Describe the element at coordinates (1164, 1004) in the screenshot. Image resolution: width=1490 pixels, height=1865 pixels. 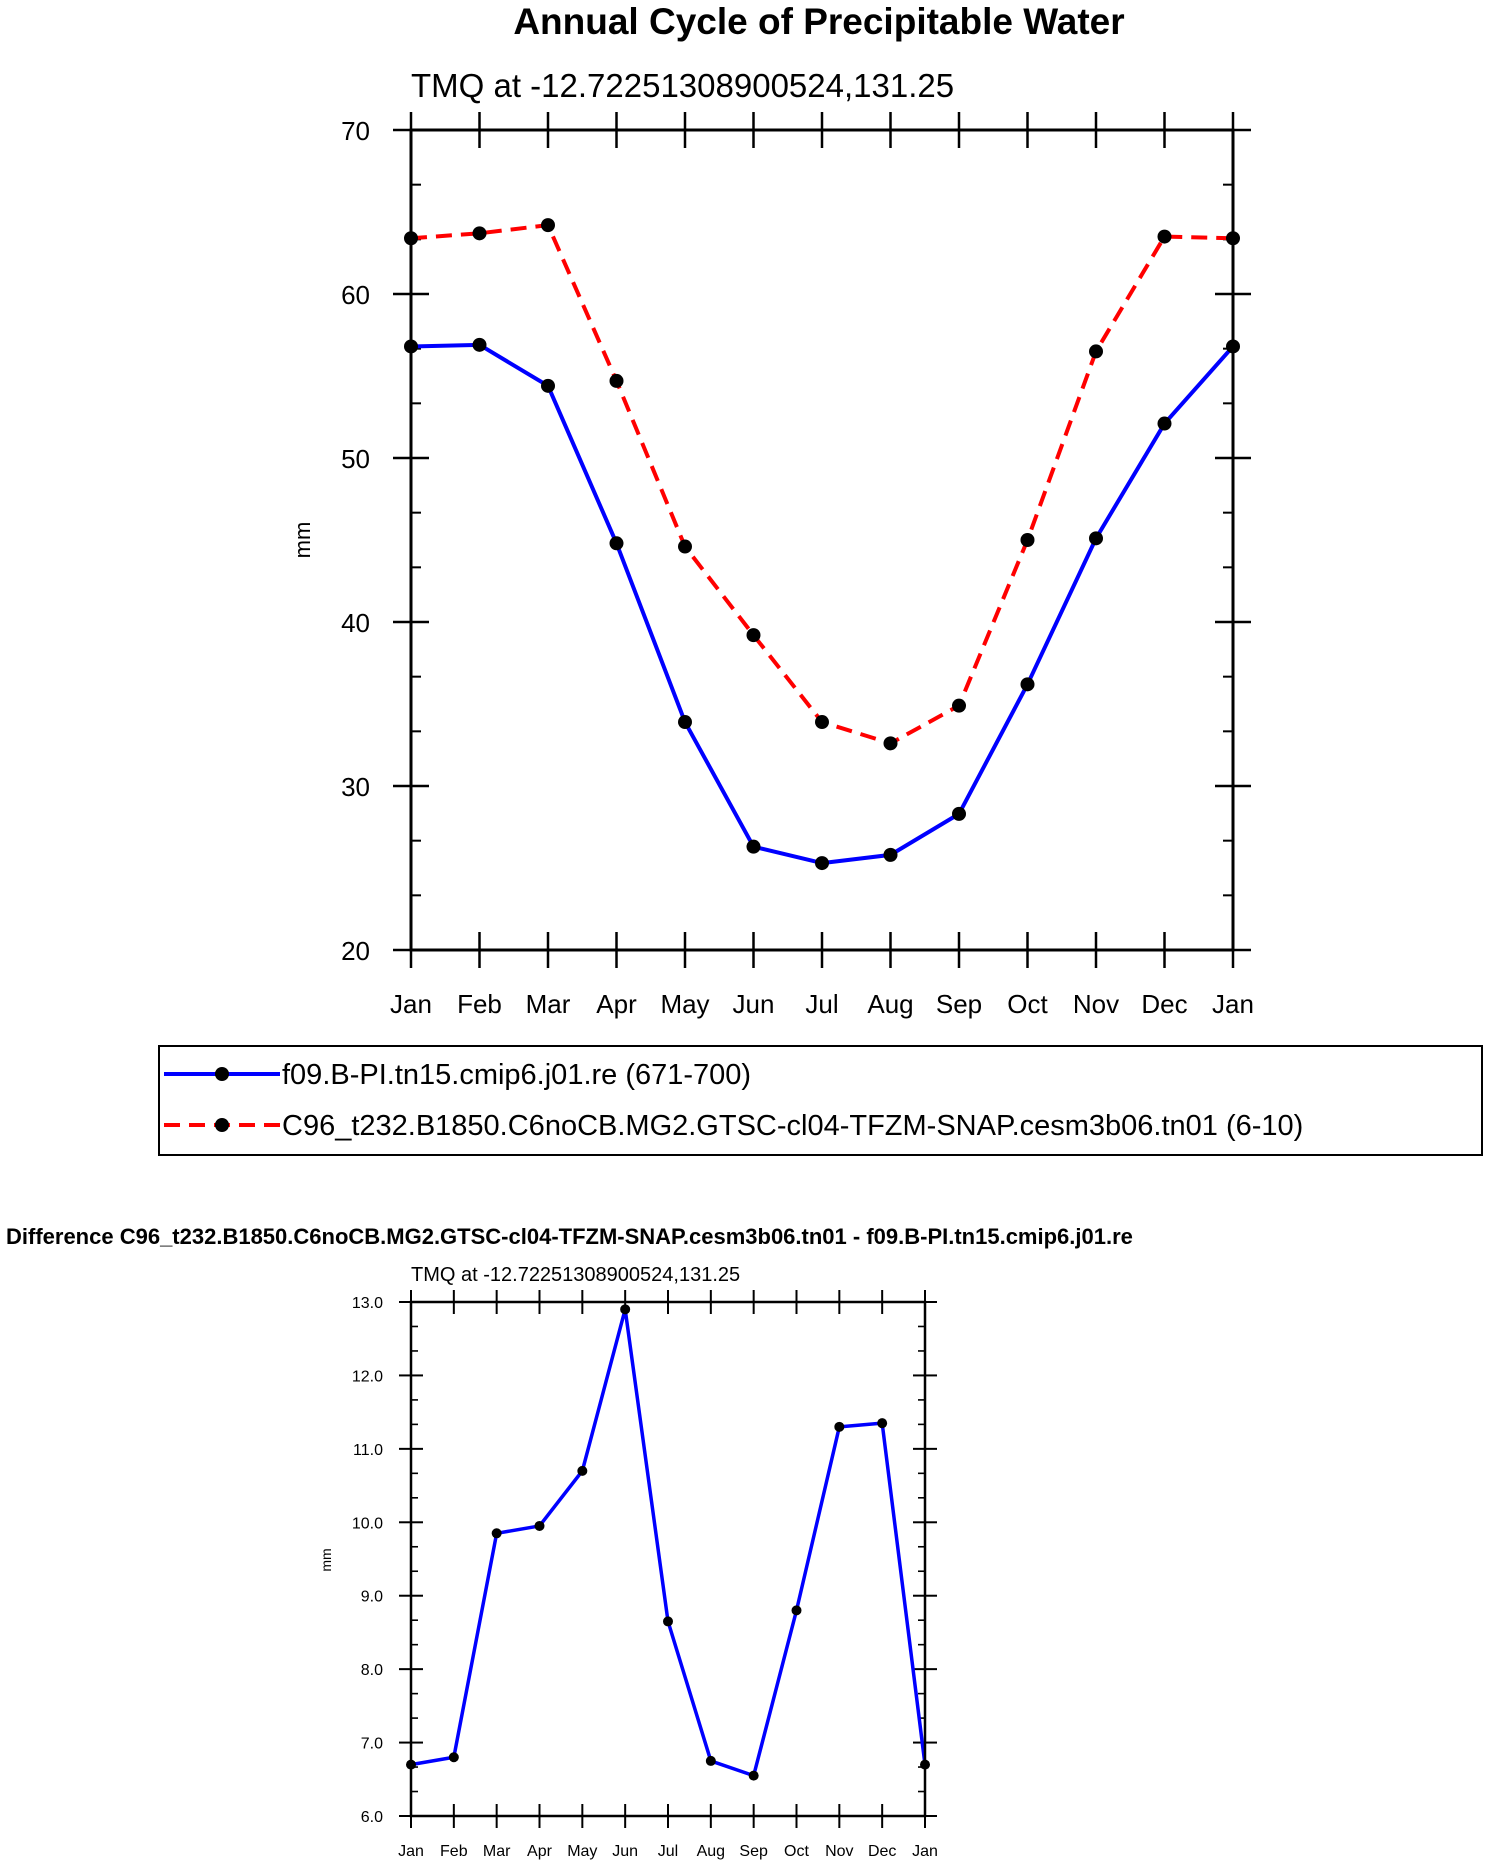
I see `chart-1-xtick-label: Dec` at that location.